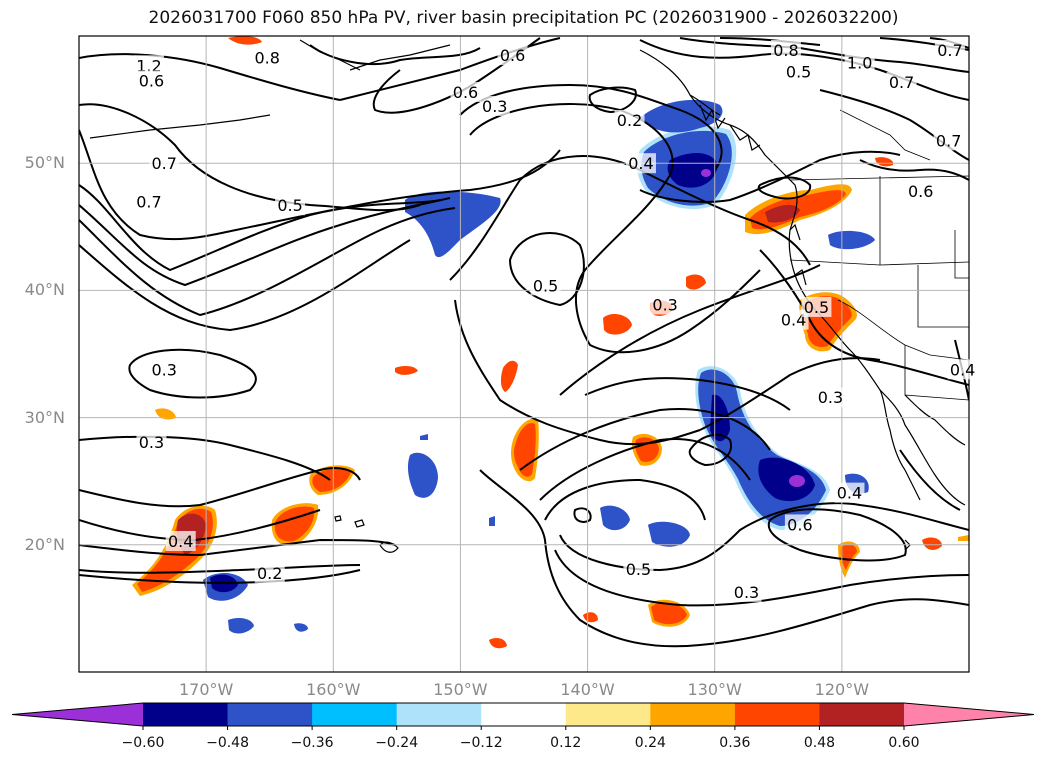  What do you see at coordinates (735, 743) in the screenshot?
I see `colorbar-tick-label: 0.36` at bounding box center [735, 743].